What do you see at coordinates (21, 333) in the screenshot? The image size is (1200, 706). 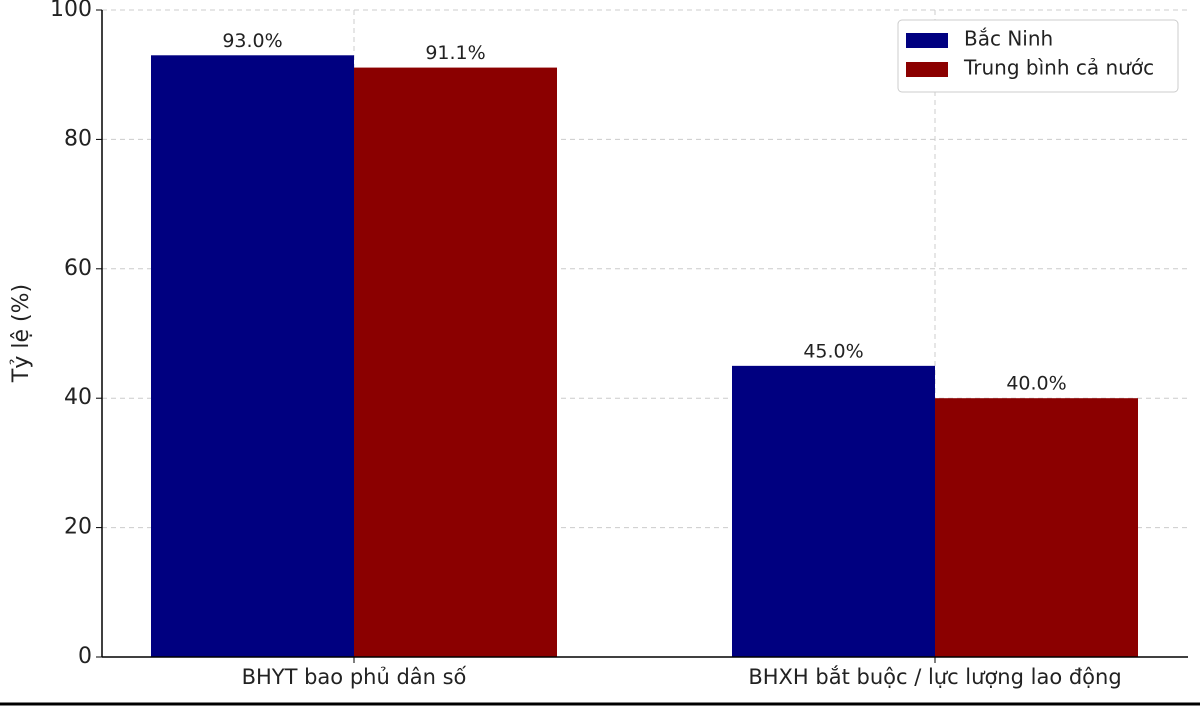 I see `y-axis-label: Tỷ lệ (%)` at bounding box center [21, 333].